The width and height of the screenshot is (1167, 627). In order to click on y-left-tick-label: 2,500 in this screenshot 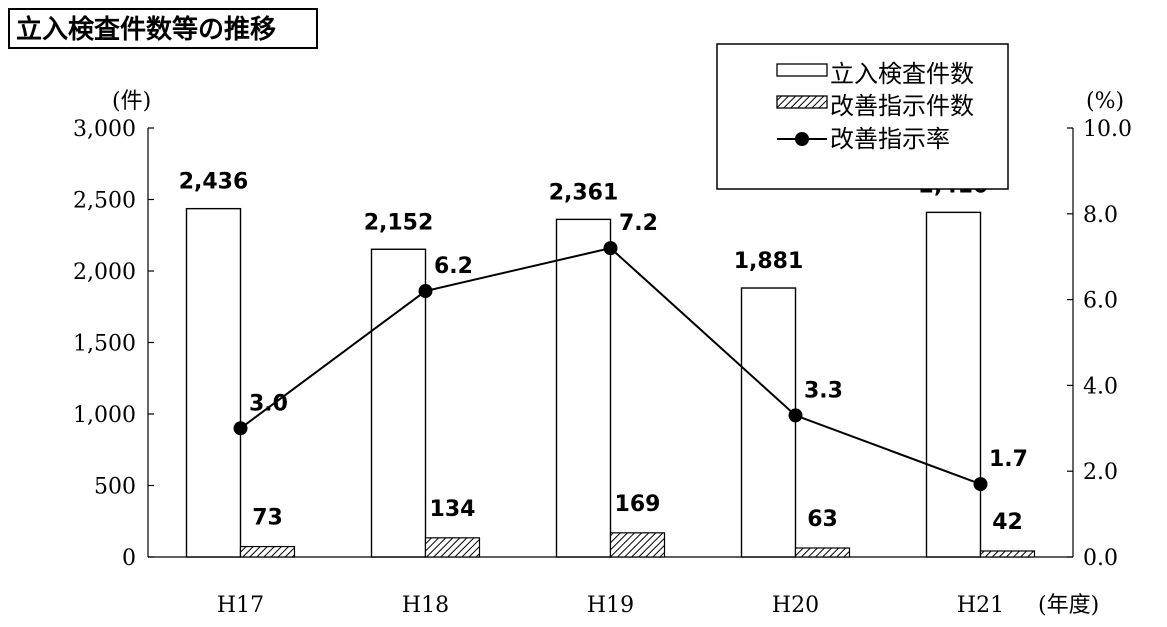, I will do `click(104, 201)`.